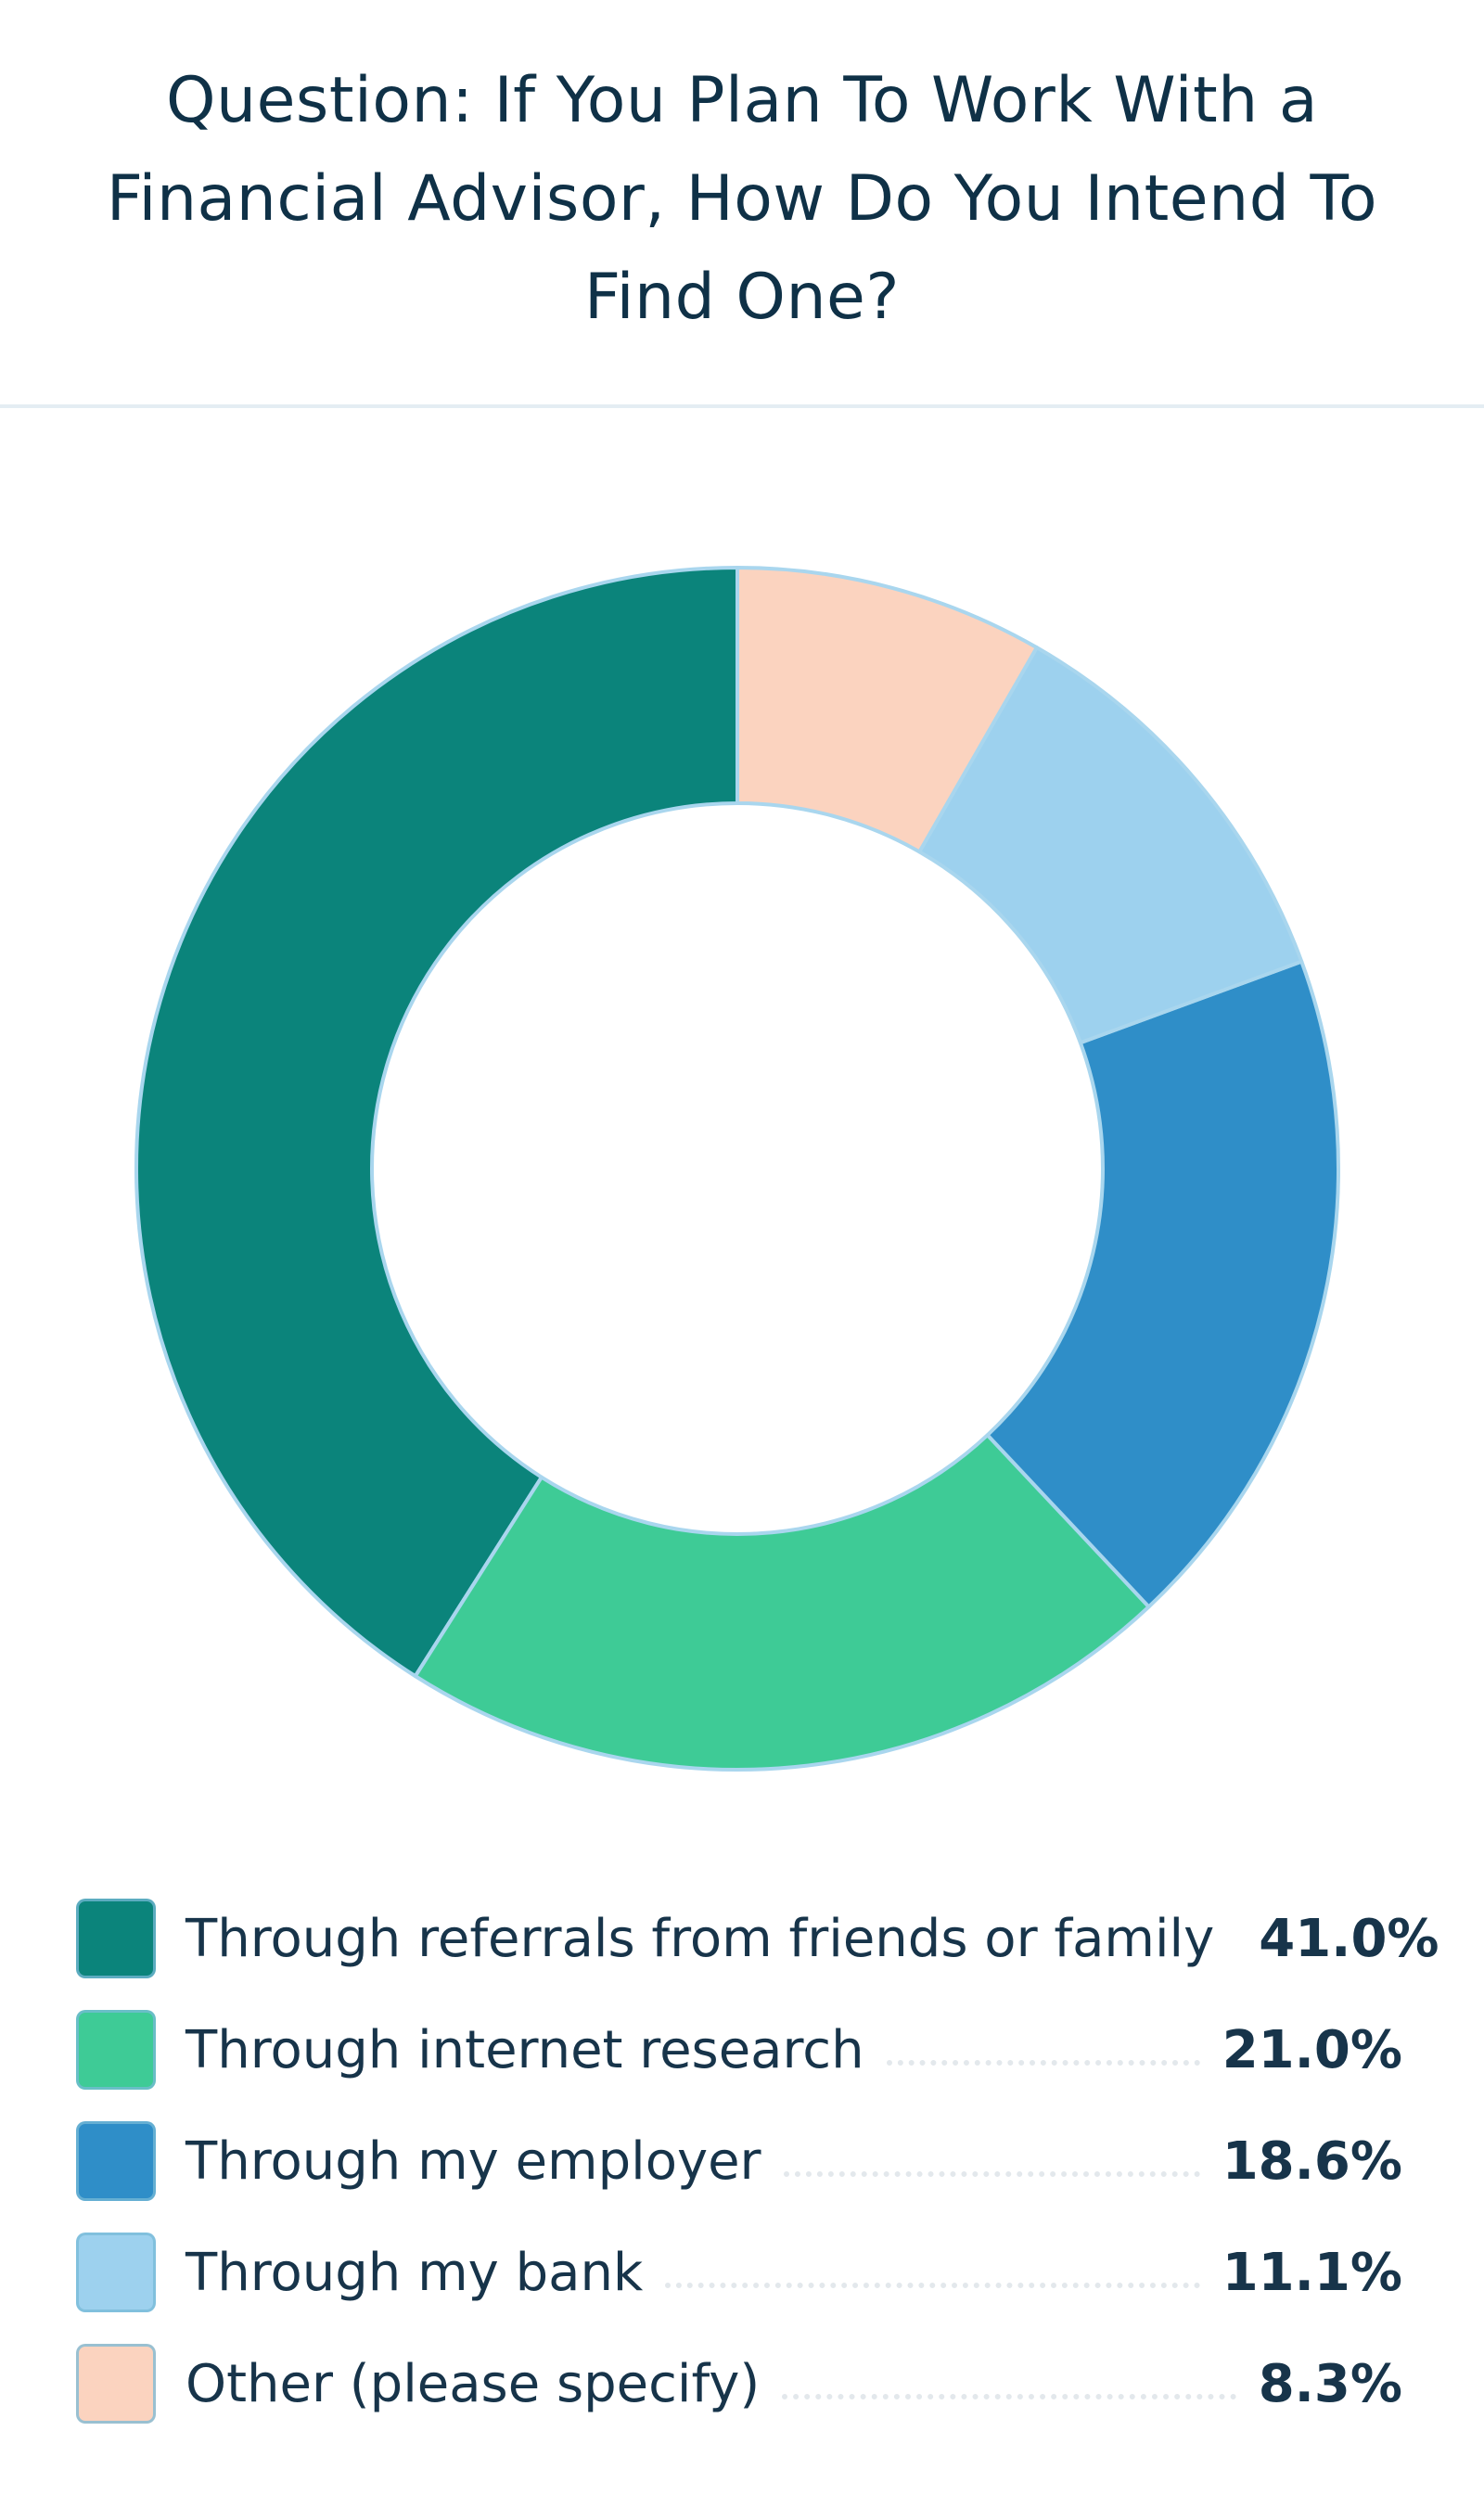 The image size is (1484, 2495). I want to click on legend-swatch-employer, so click(116, 2161).